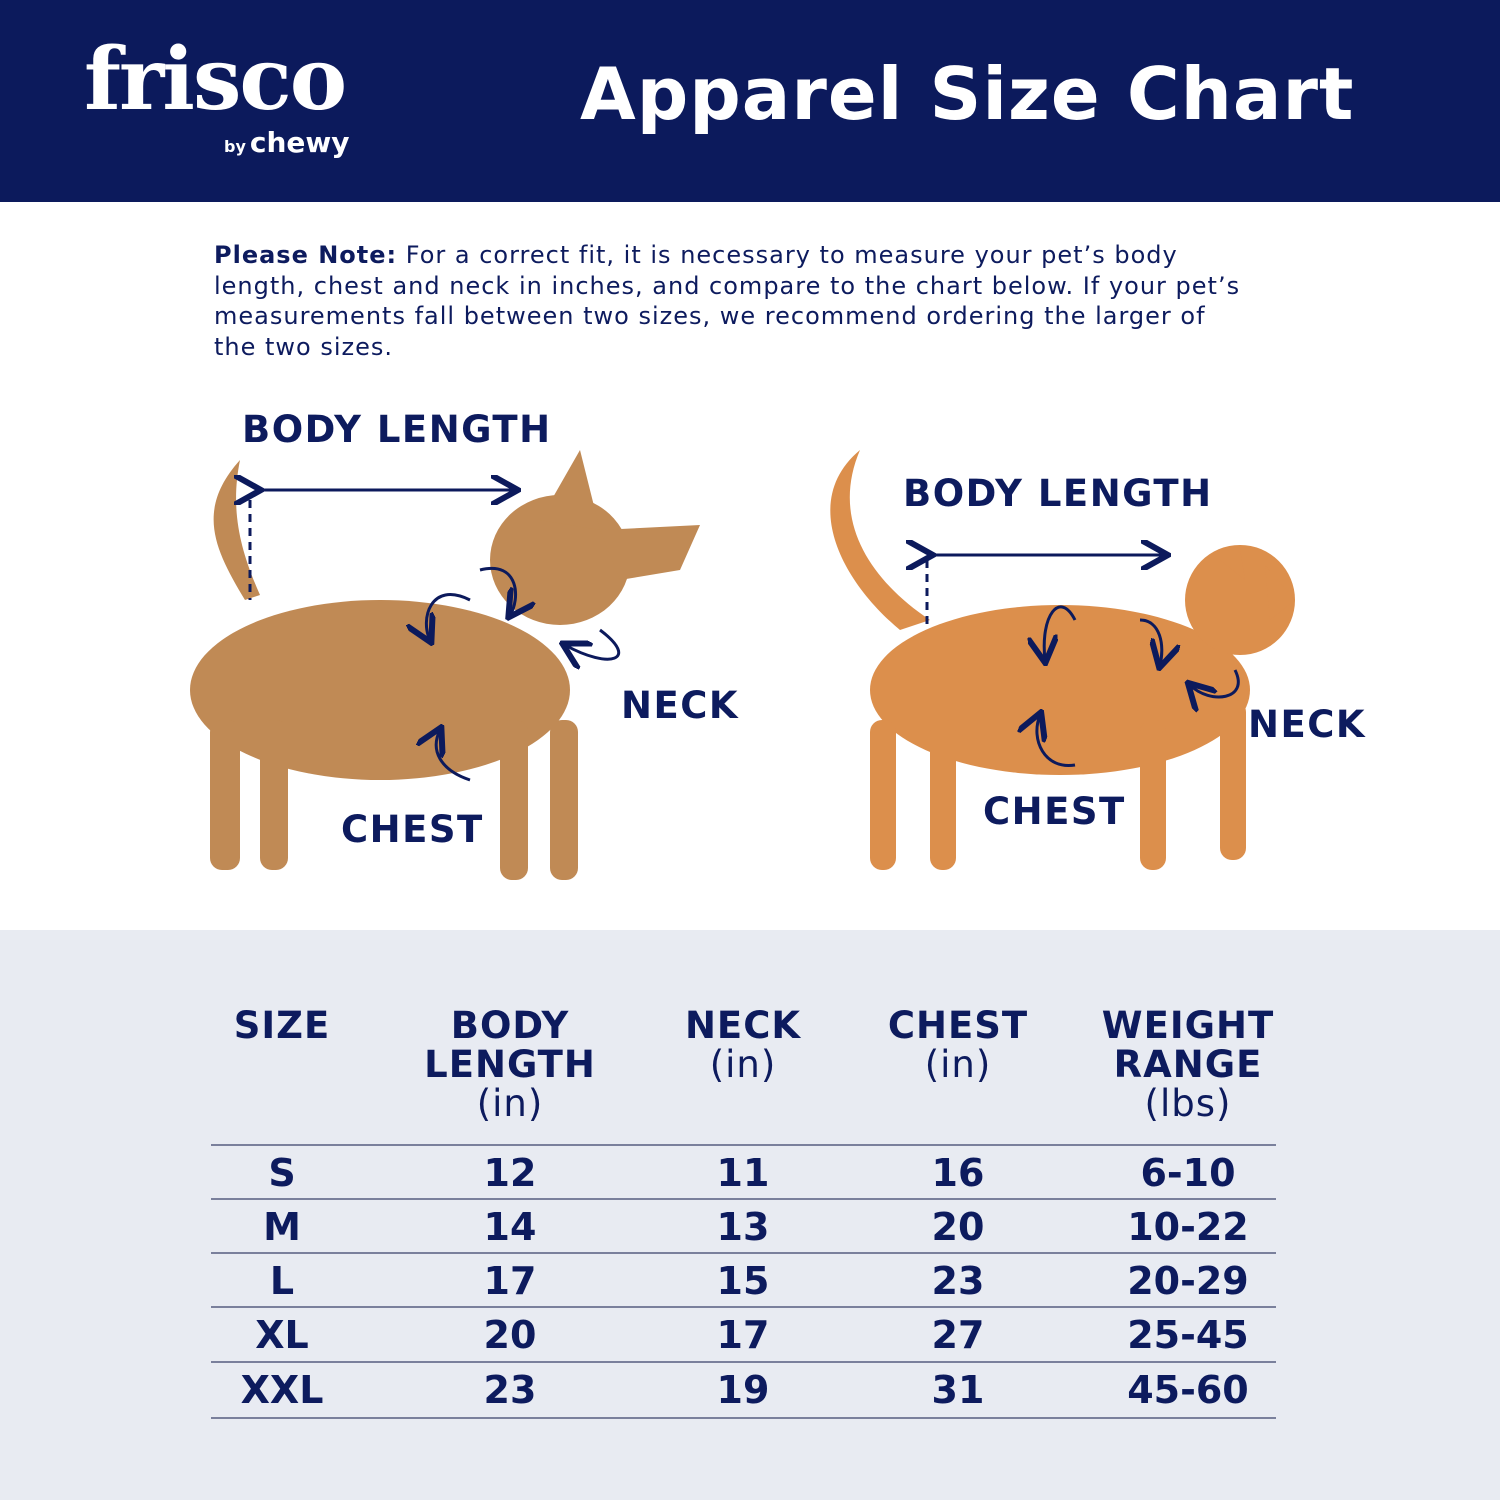 Image resolution: width=1500 pixels, height=1500 pixels. Describe the element at coordinates (967, 94) in the screenshot. I see `page-title: Apparel Size Chart` at that location.